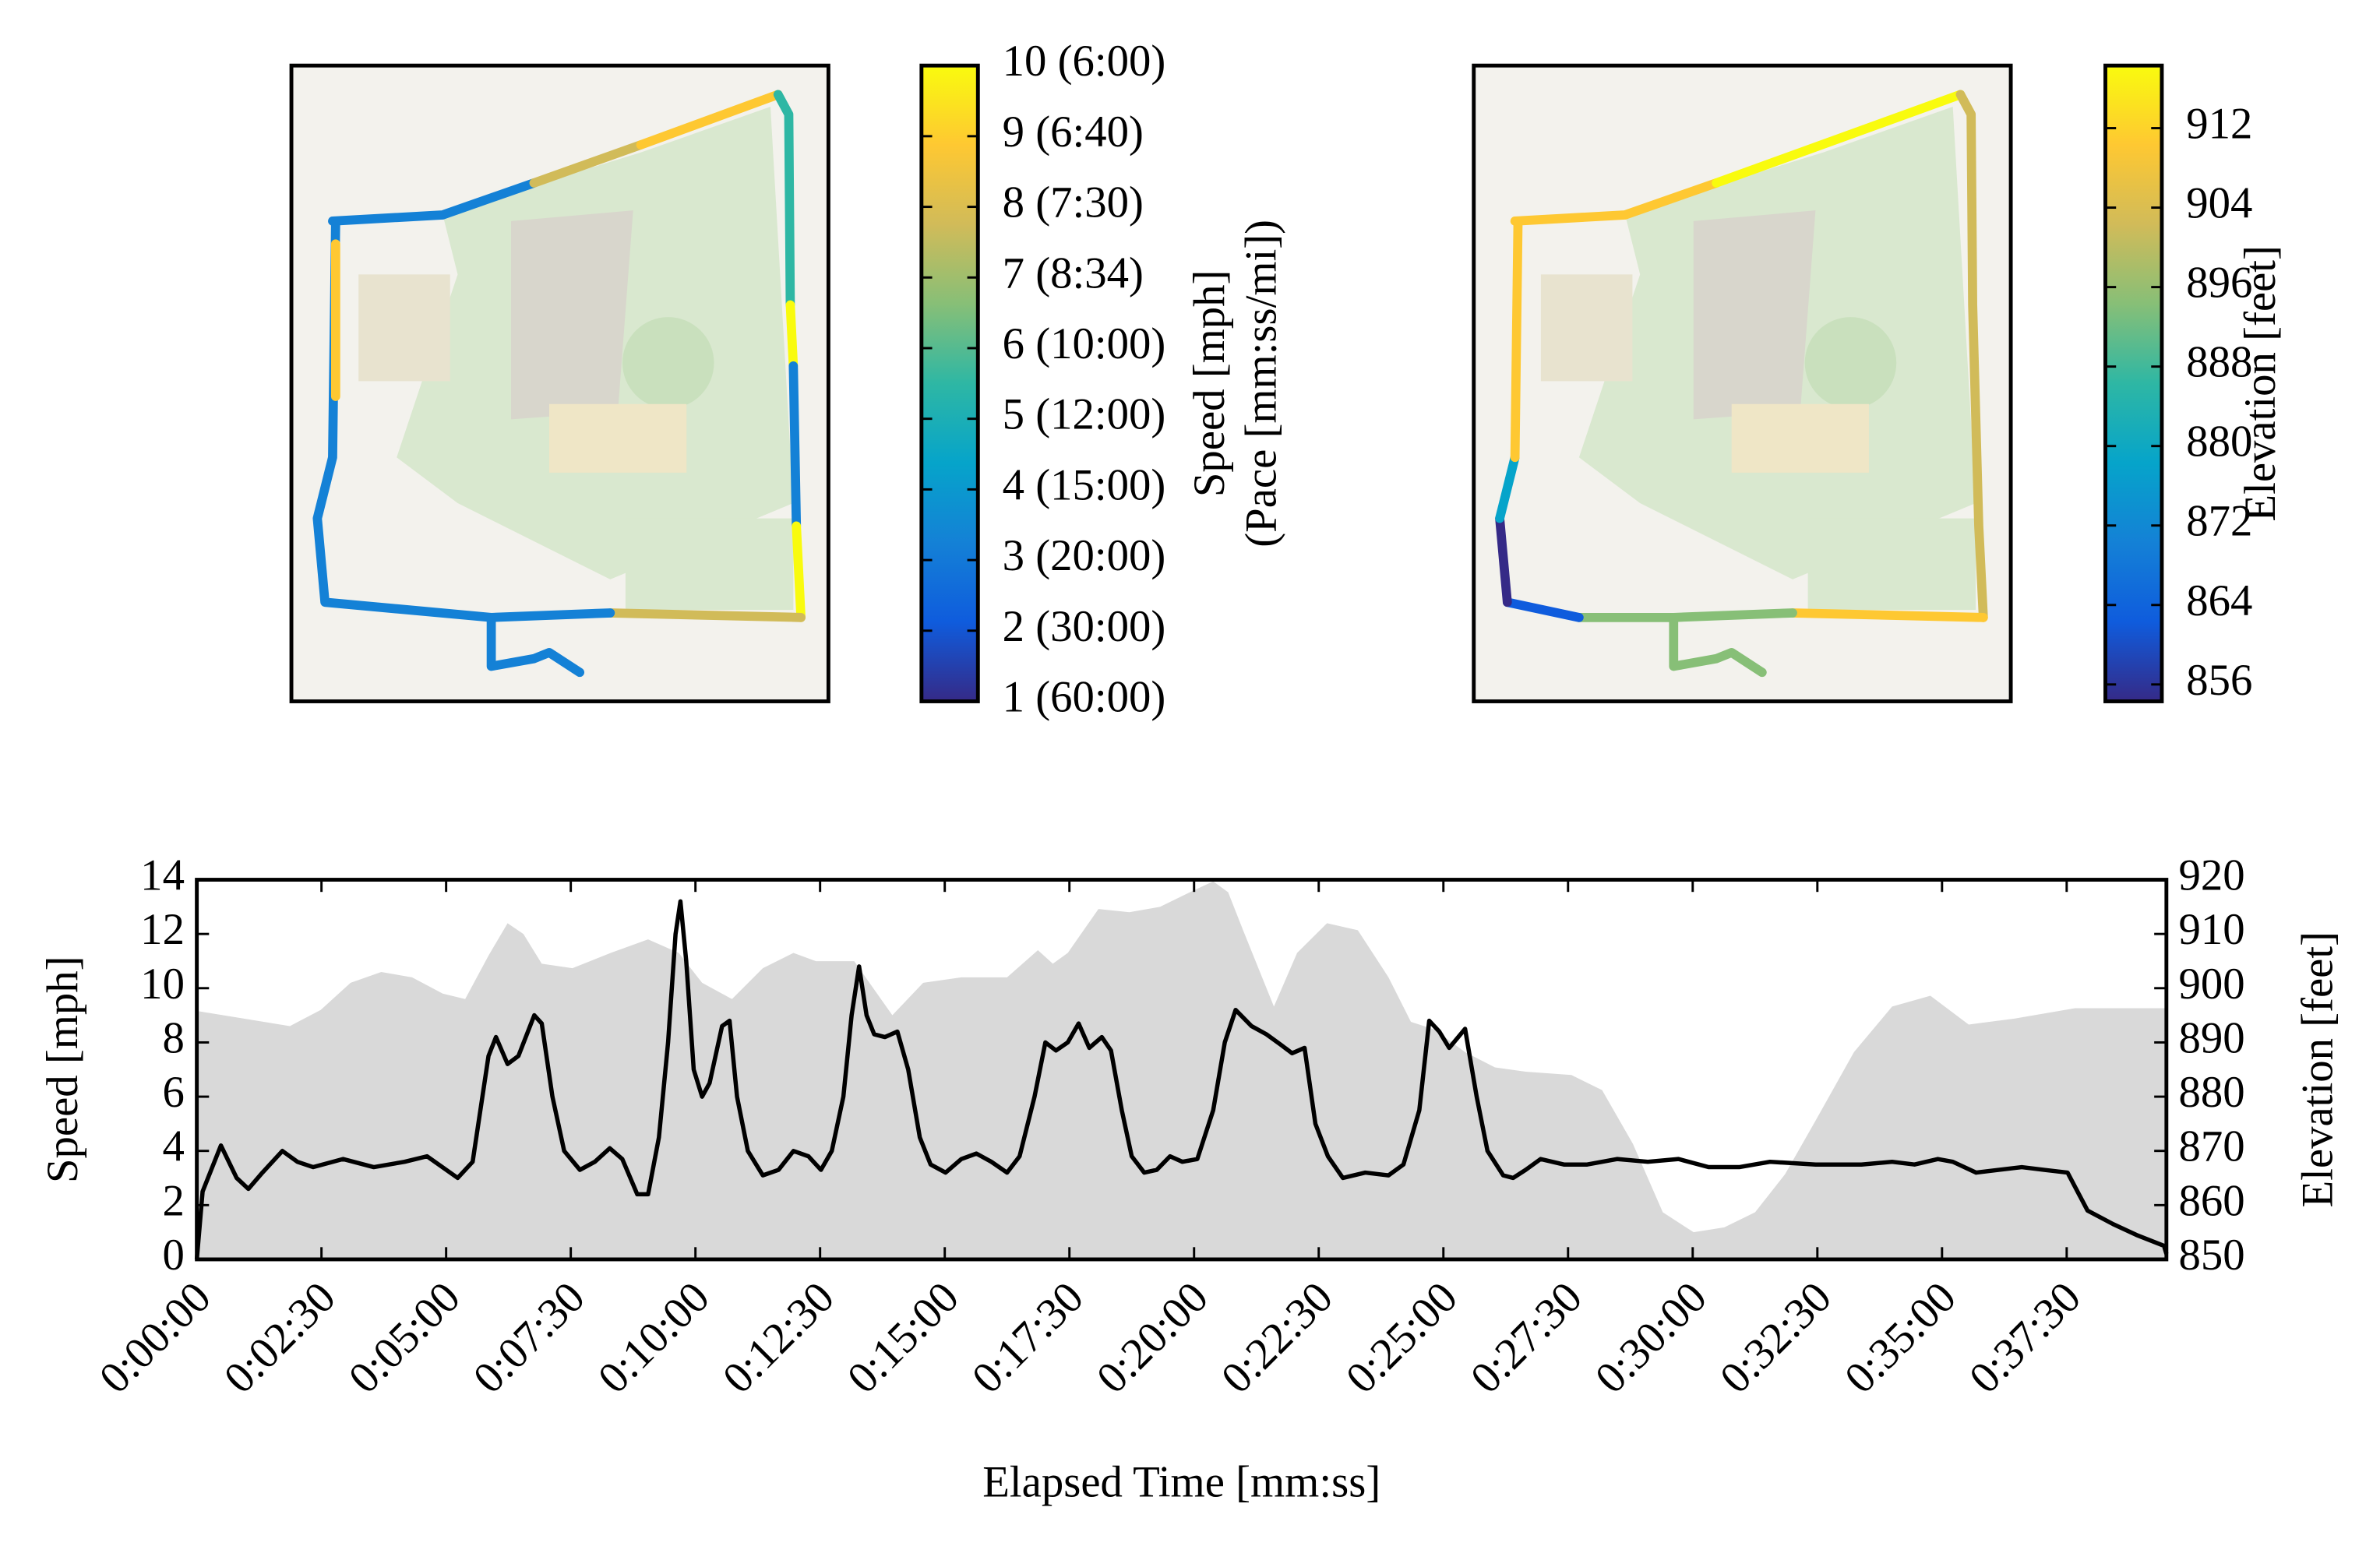 The width and height of the screenshot is (2380, 1546). Describe the element at coordinates (1776, 1338) in the screenshot. I see `x-tick-label: 0:32:30` at that location.